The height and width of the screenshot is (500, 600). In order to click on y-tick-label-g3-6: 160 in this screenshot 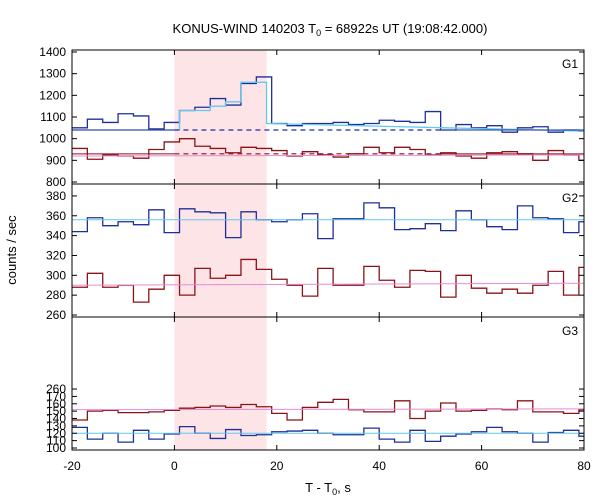, I will do `click(56, 404)`.